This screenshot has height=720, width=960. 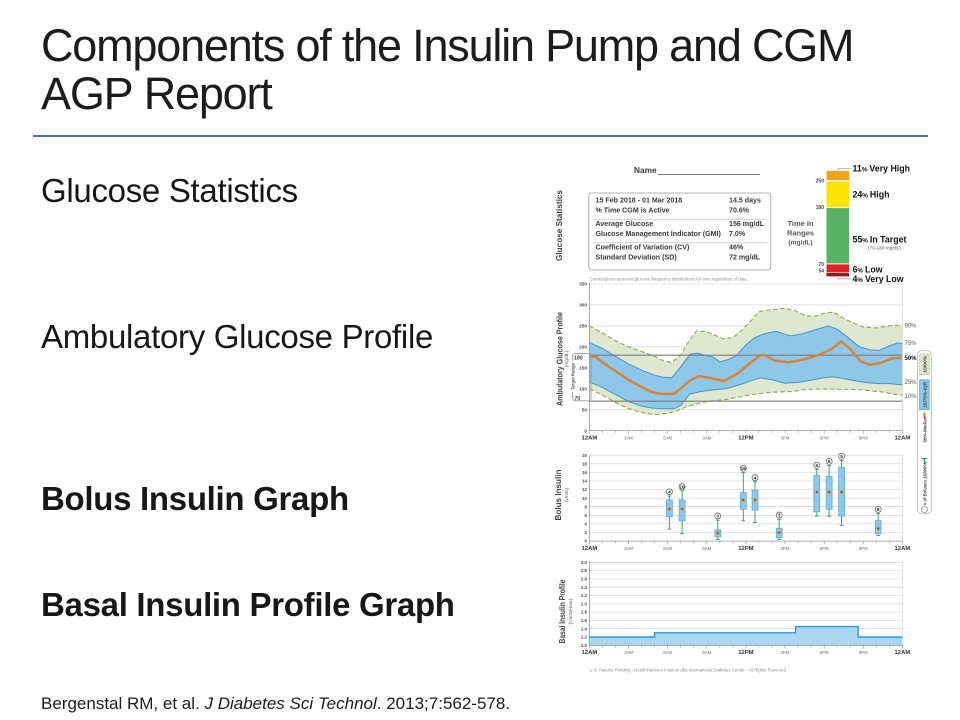 What do you see at coordinates (800, 223) in the screenshot?
I see `svg-text: Time In` at bounding box center [800, 223].